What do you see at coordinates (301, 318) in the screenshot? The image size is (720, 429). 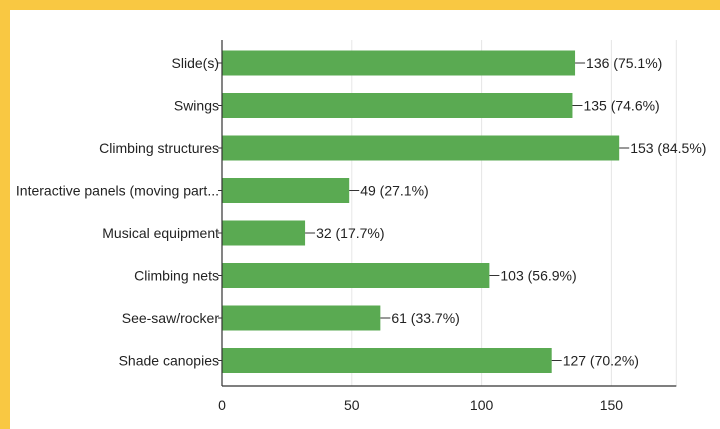 I see `bar-see-saw-rocker` at bounding box center [301, 318].